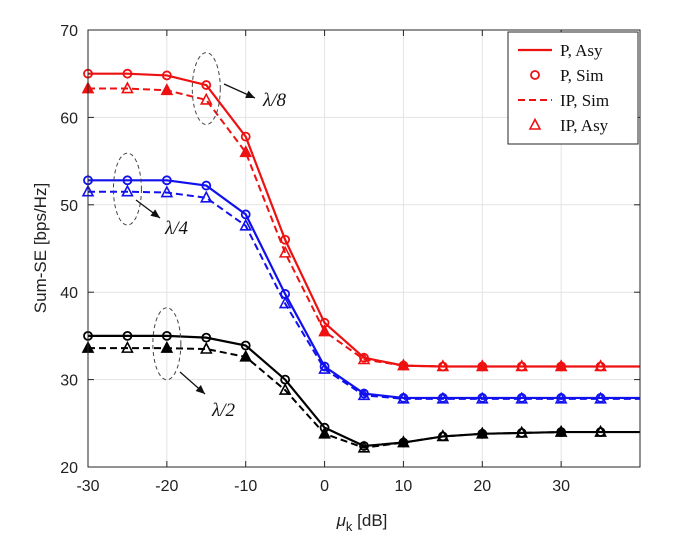 This screenshot has width=698, height=550. Describe the element at coordinates (341, 520) in the screenshot. I see `x-axis-label-mu: μ` at that location.